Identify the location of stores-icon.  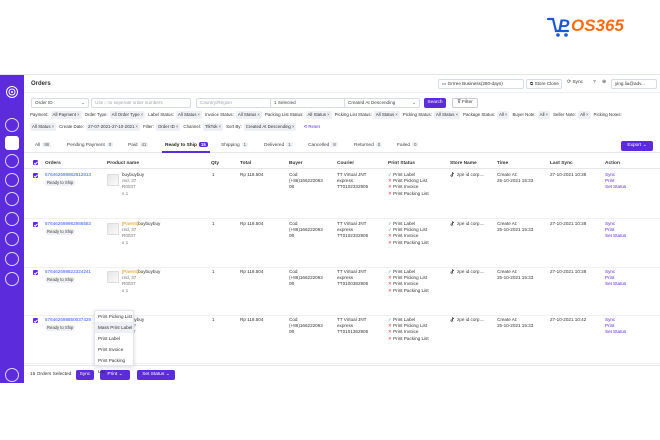
(12, 199).